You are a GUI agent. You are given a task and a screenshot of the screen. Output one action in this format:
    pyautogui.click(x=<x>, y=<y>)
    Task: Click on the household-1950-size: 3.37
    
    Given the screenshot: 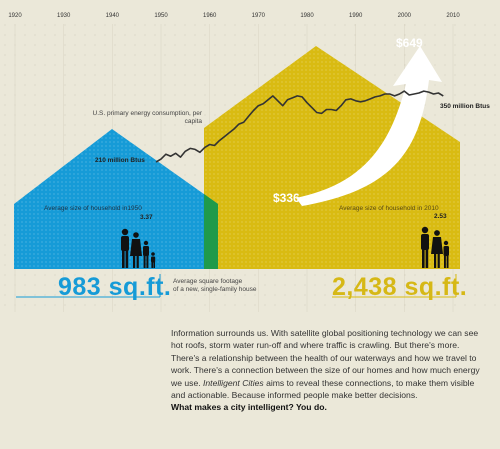 What is the action you would take?
    pyautogui.click(x=146, y=217)
    